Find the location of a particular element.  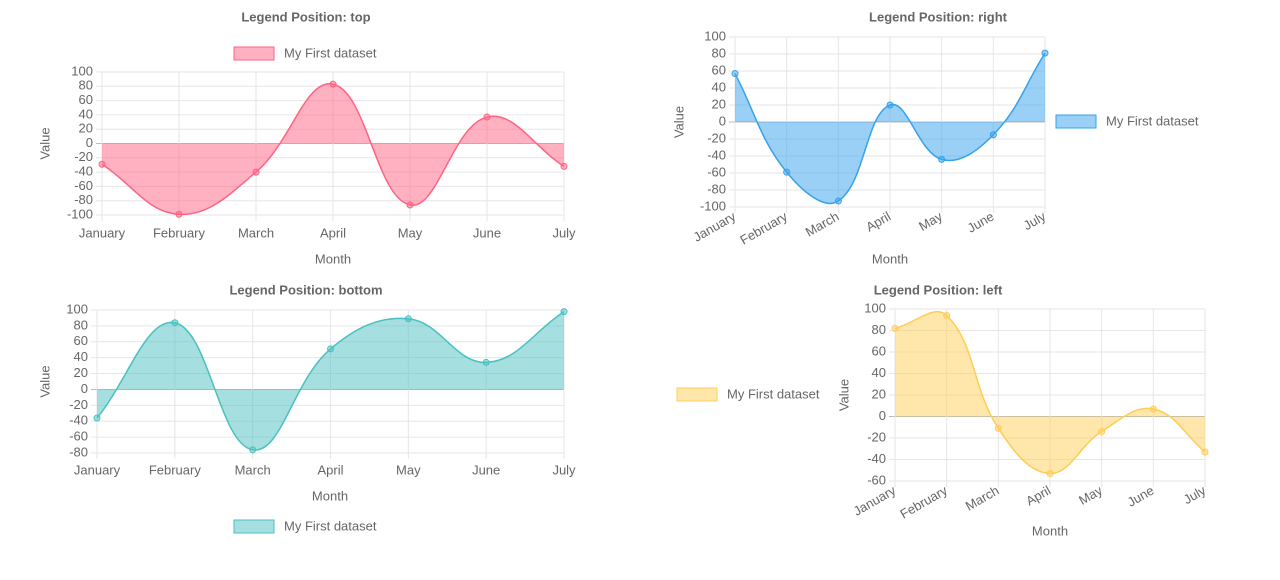

chart-title: Legend Position: bottom is located at coordinates (305, 289).